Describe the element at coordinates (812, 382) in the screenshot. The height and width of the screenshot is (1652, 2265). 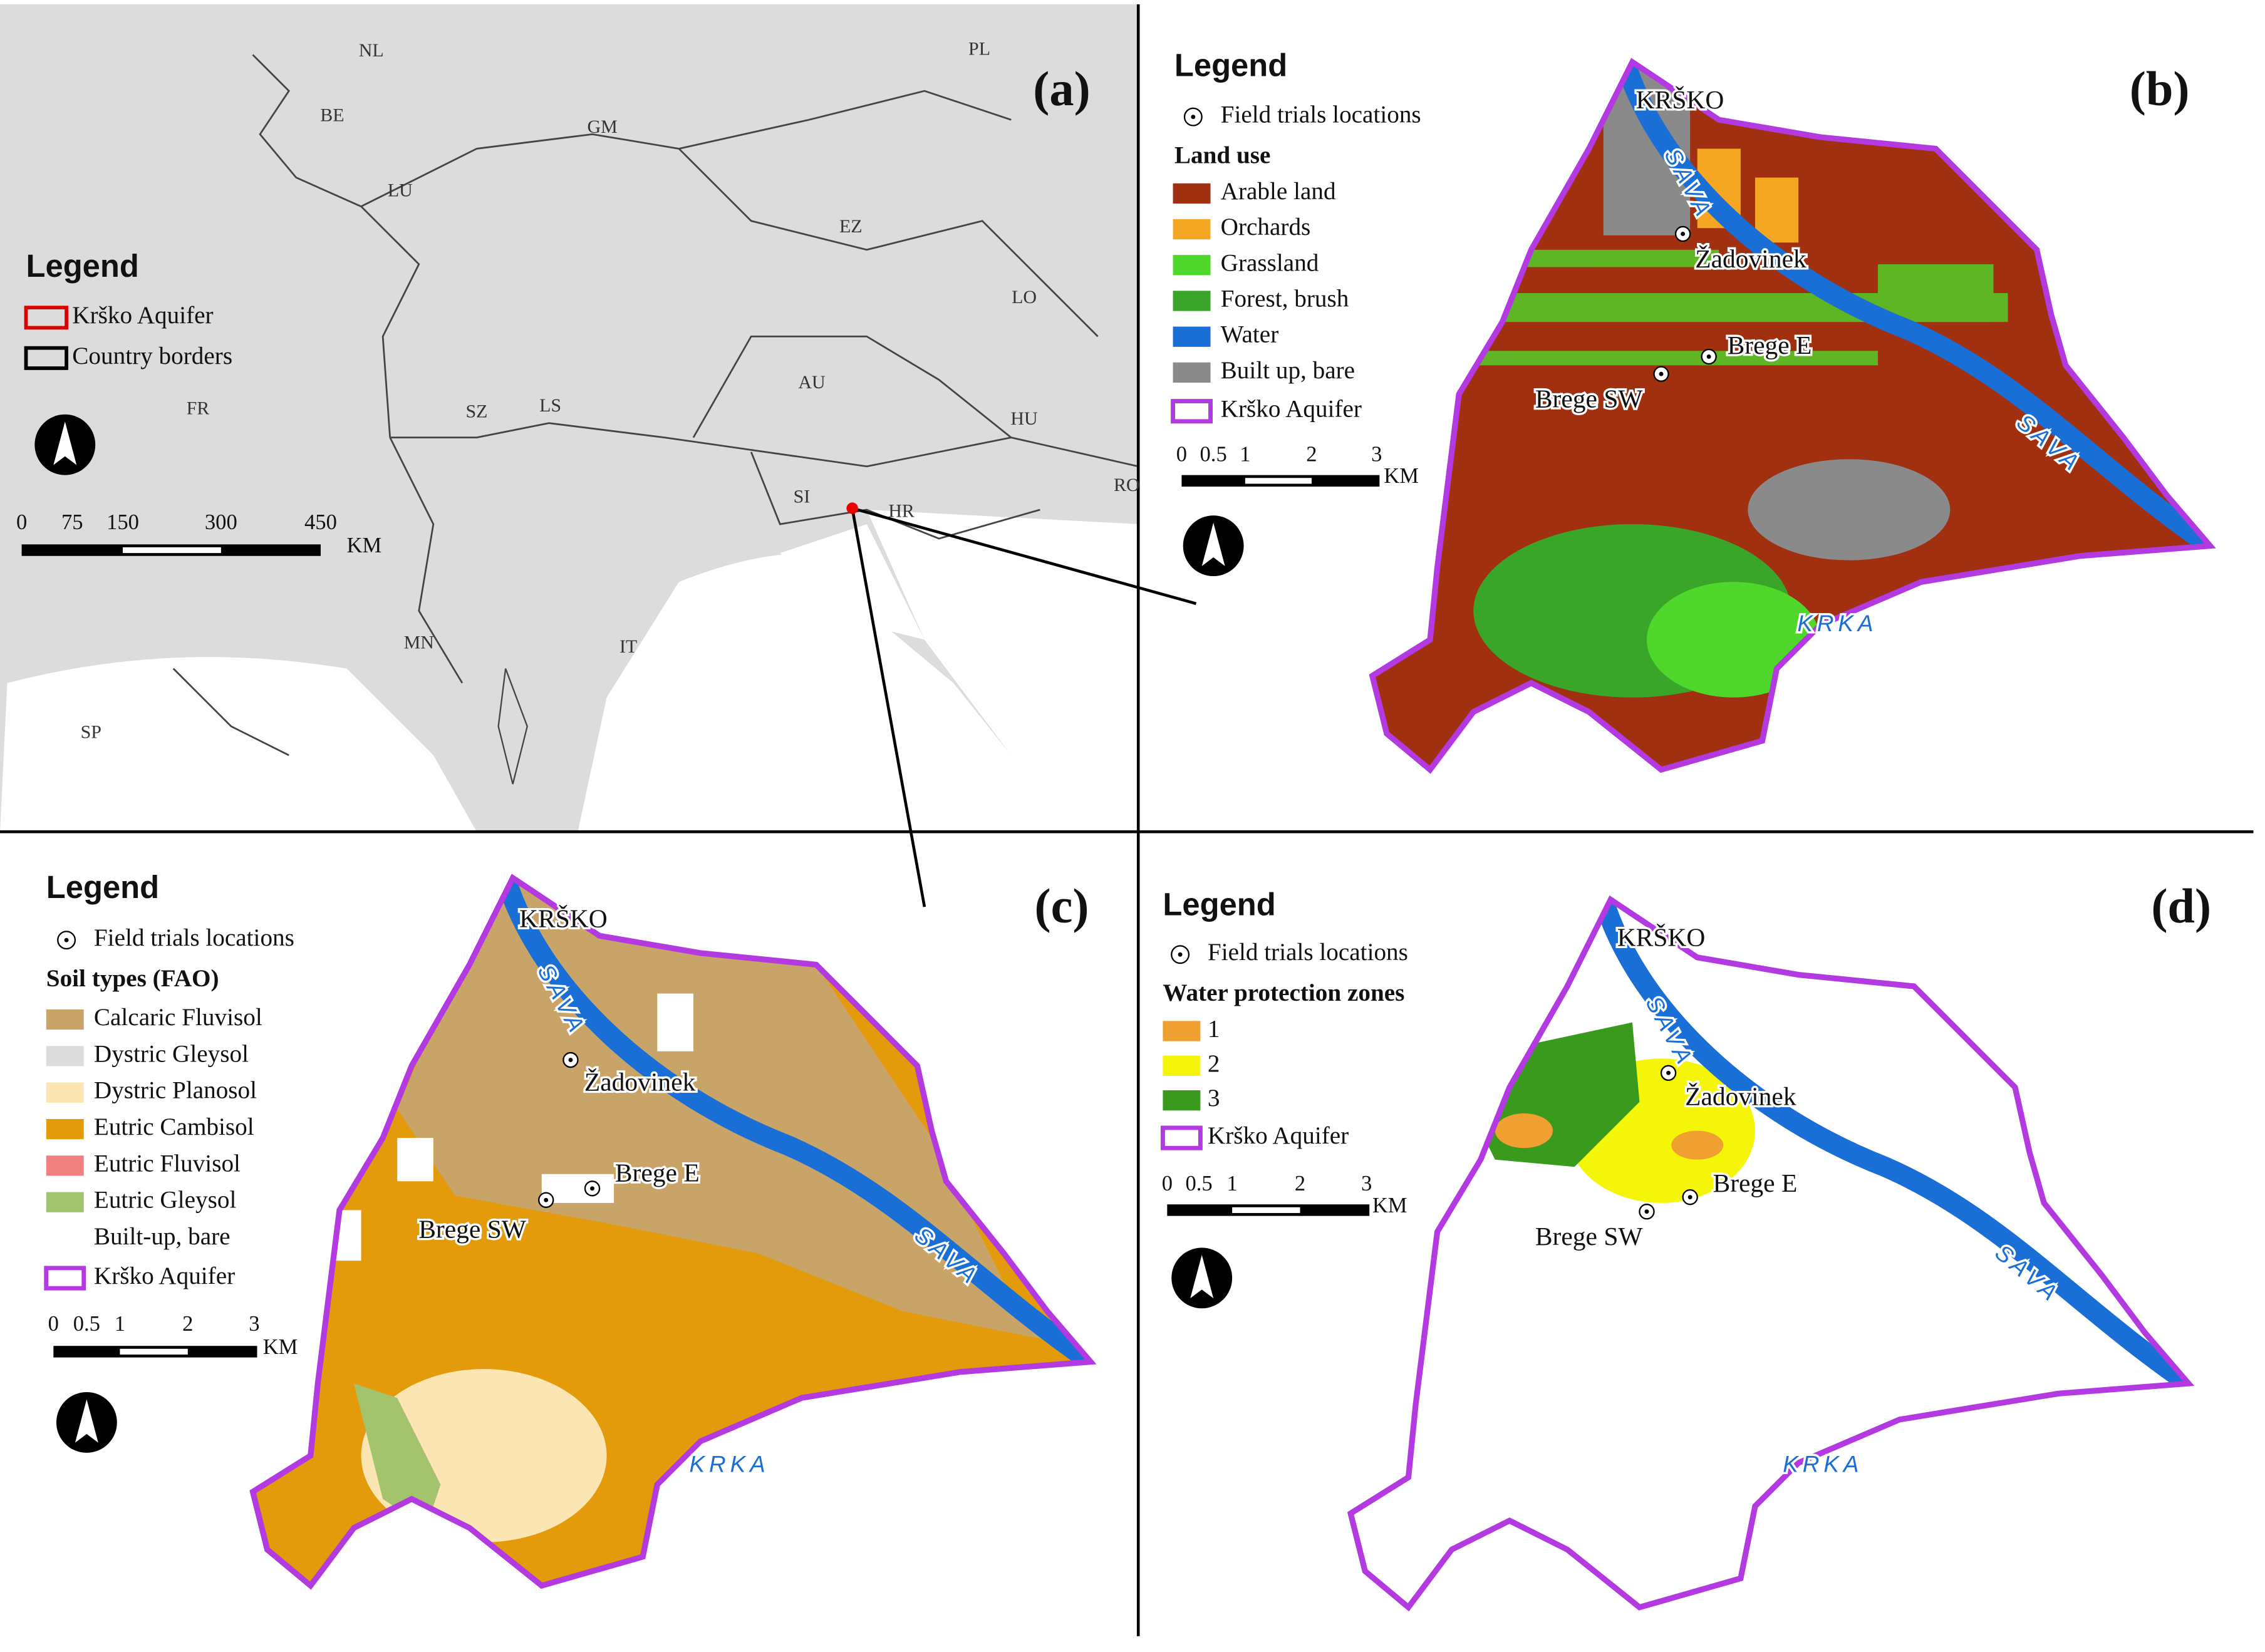
I see `country-label: AU` at that location.